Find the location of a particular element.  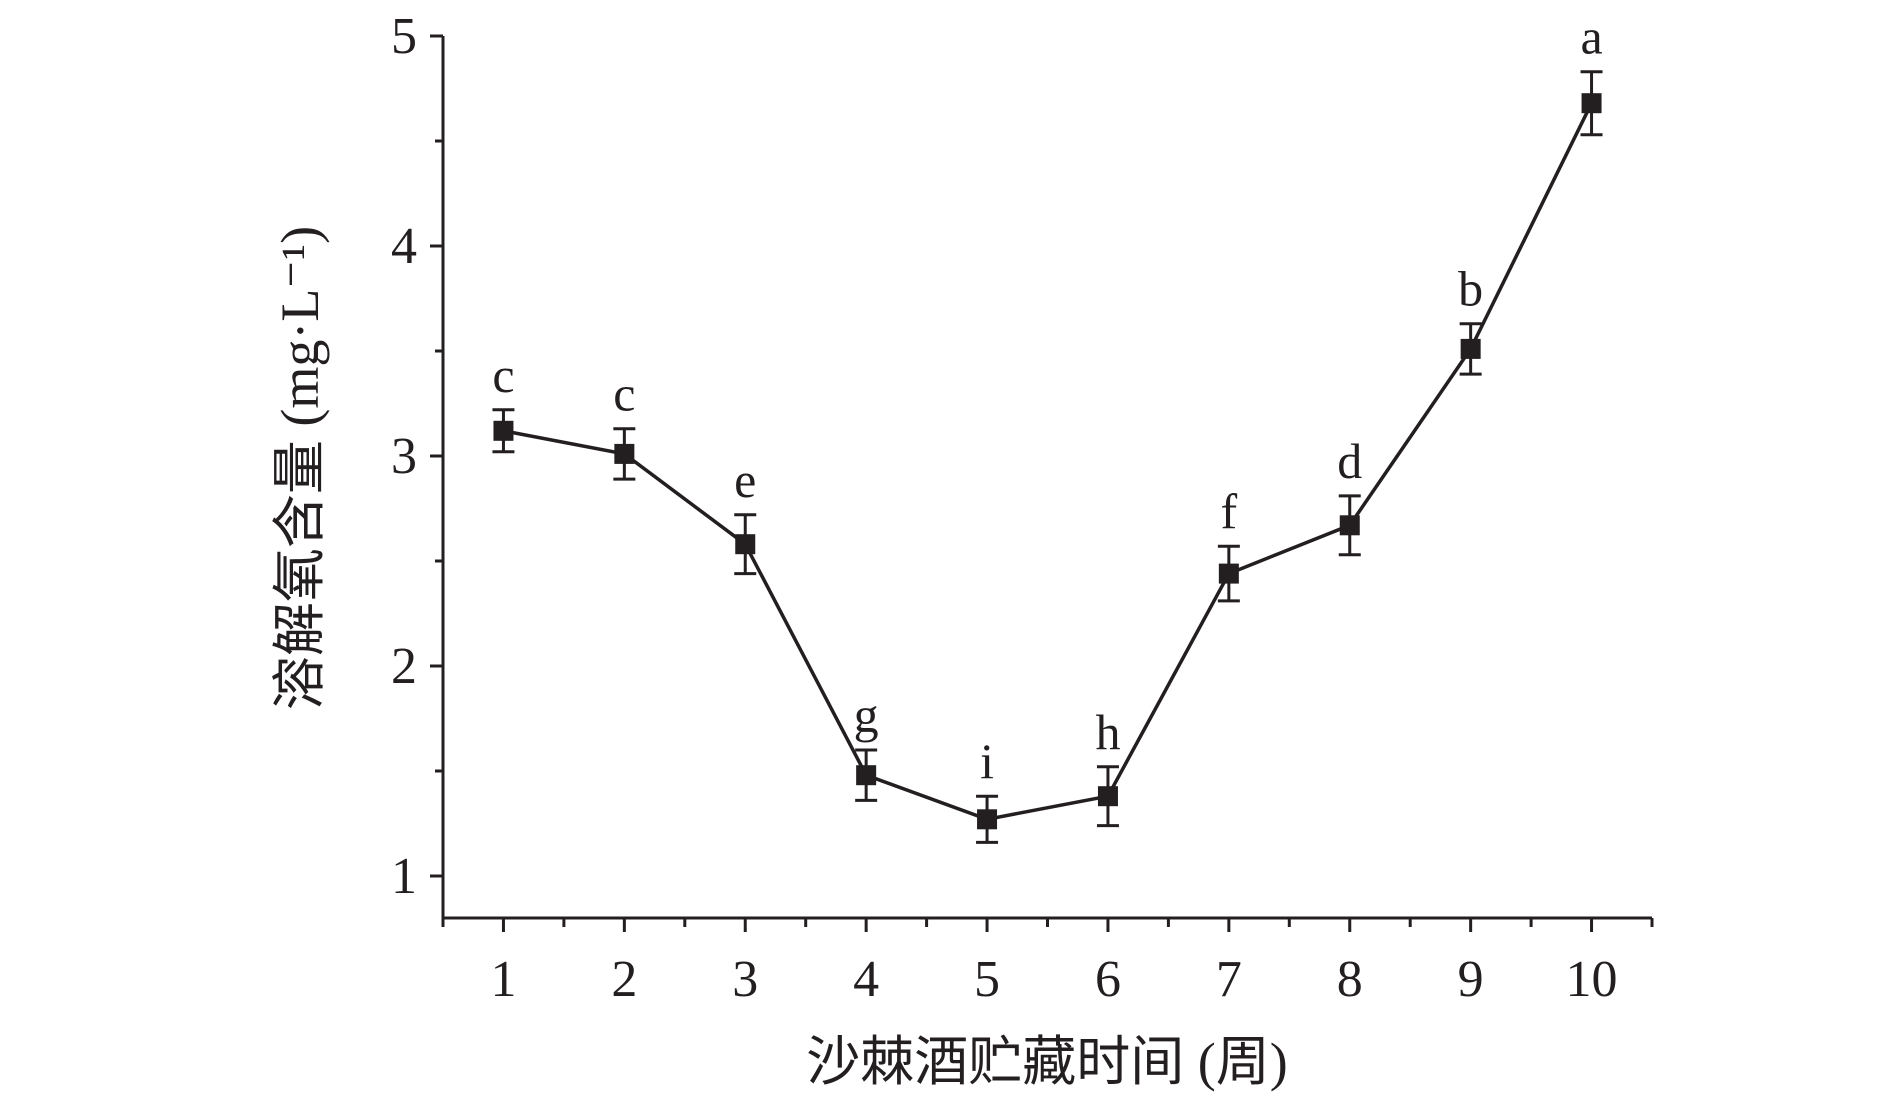

x-tick-label: 5 is located at coordinates (987, 979).